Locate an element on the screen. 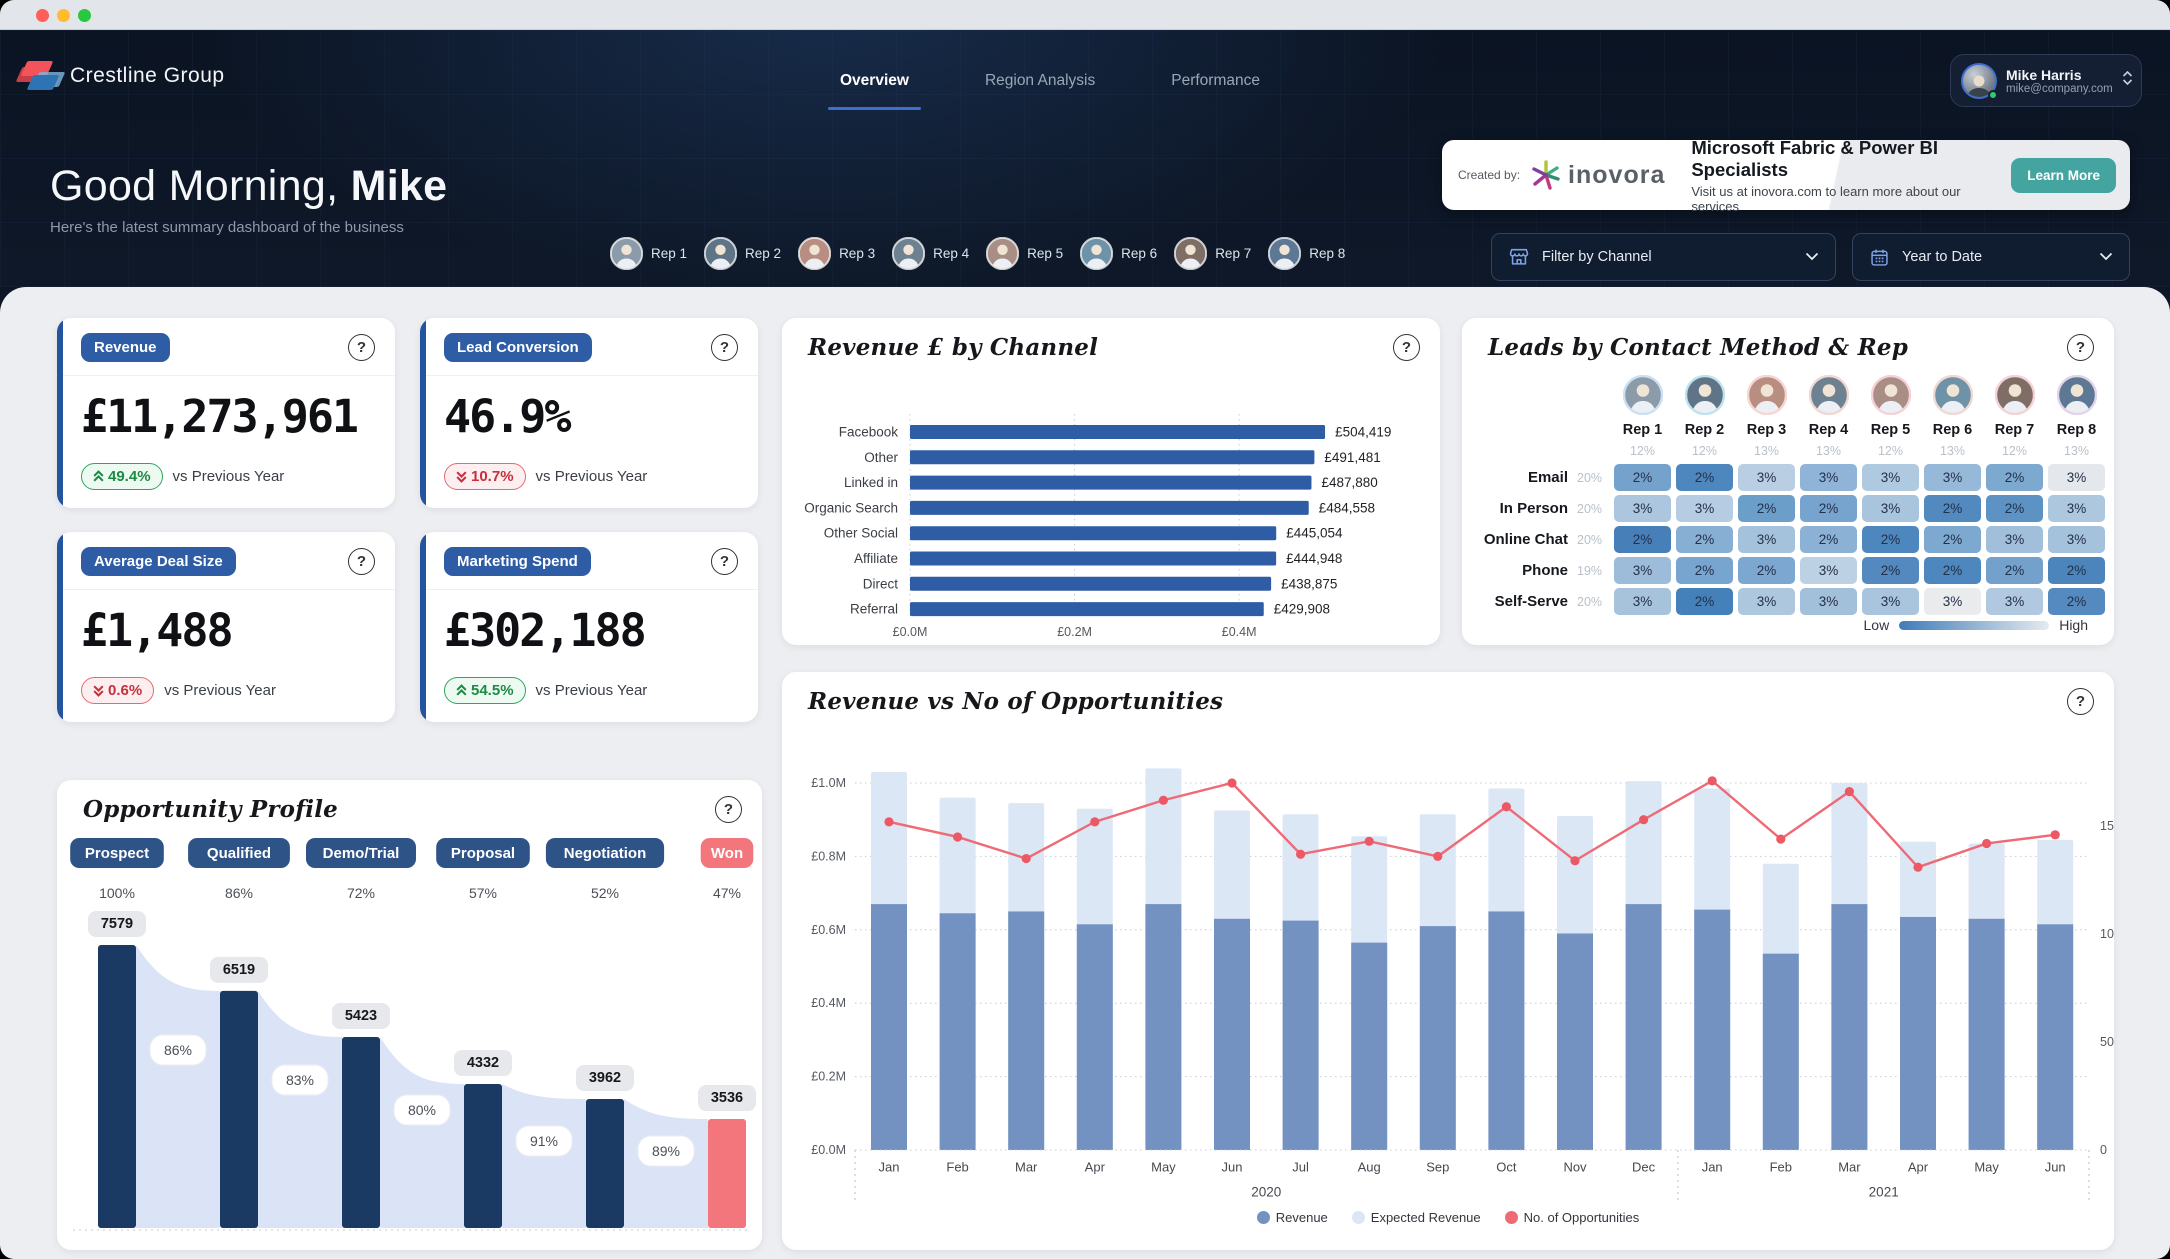 The height and width of the screenshot is (1259, 2170). bar-referral is located at coordinates (1087, 609).